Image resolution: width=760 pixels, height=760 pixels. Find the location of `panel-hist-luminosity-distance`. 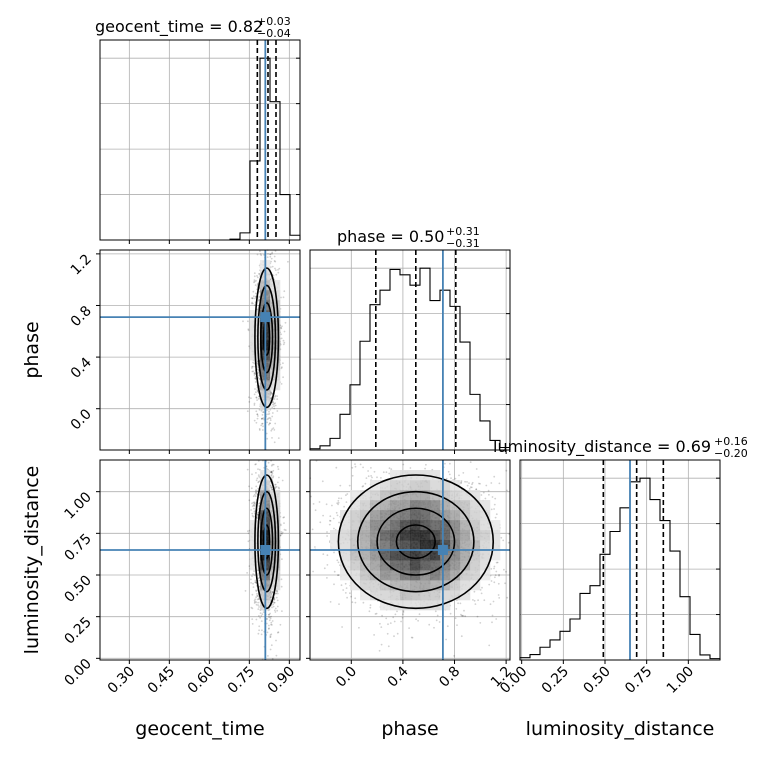

panel-hist-luminosity-distance is located at coordinates (620, 561).